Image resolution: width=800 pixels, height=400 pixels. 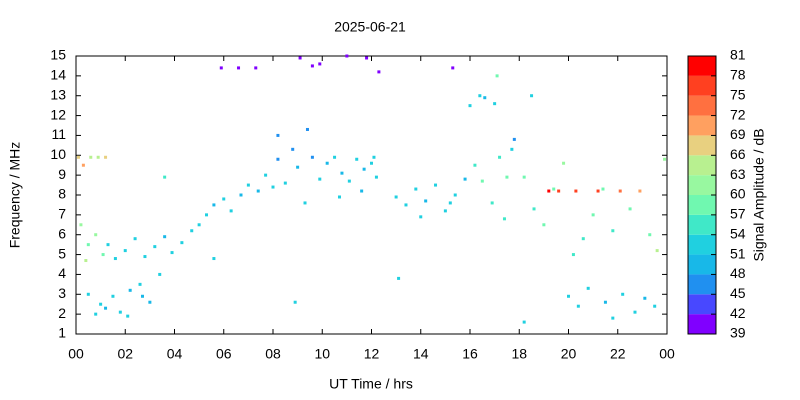 I want to click on x-tick-label: 18, so click(x=519, y=354).